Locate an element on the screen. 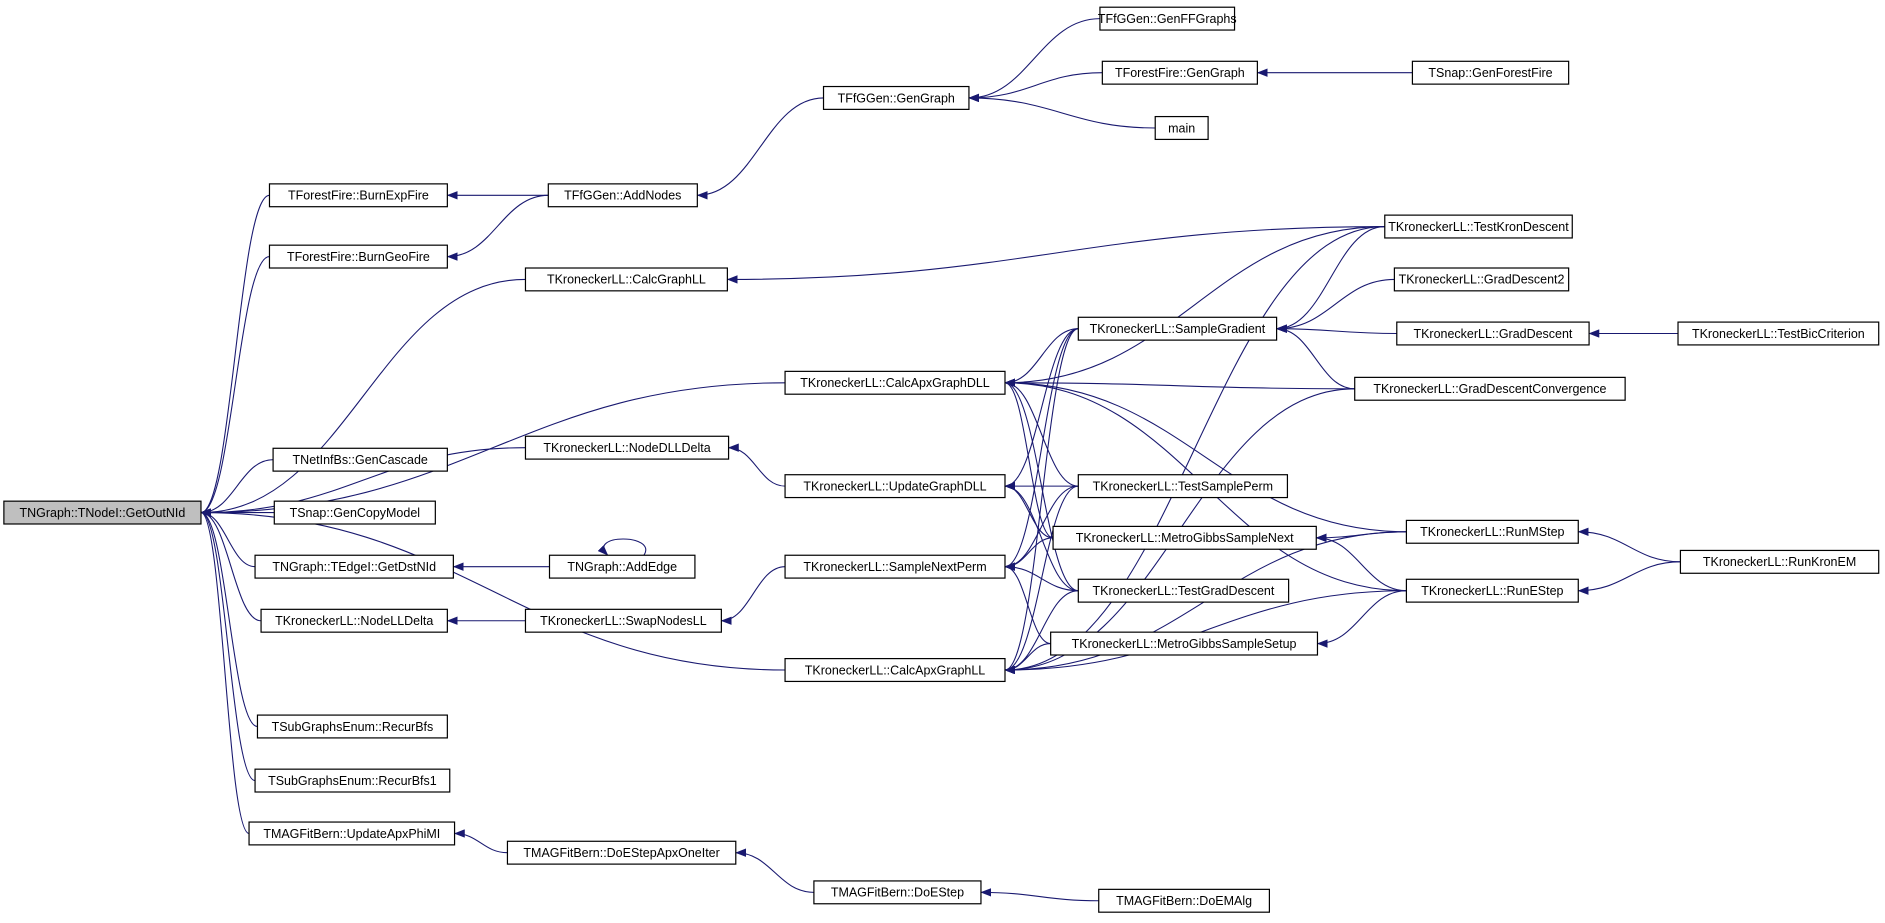  edge-sample-gradient-to-calc-apx-graph-ll is located at coordinates (1041, 501).